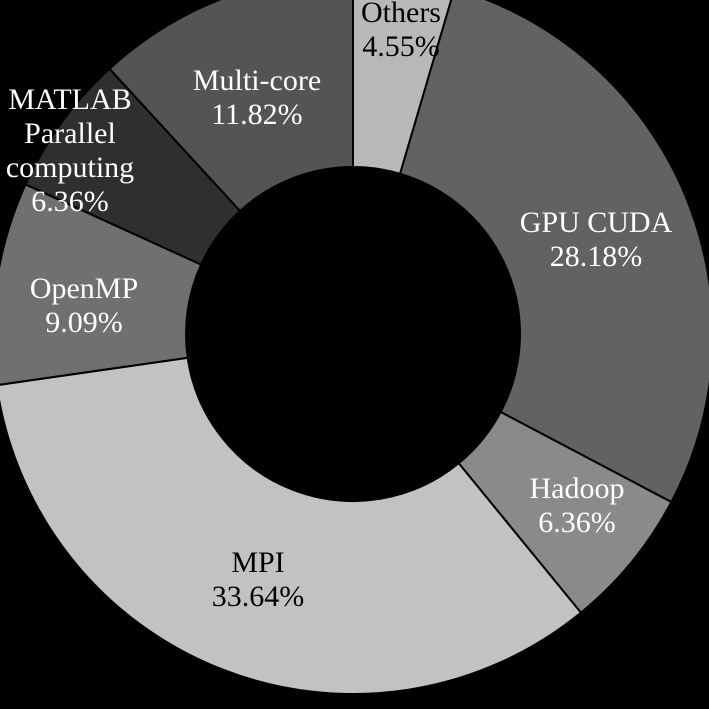 The height and width of the screenshot is (709, 709). Describe the element at coordinates (70, 167) in the screenshot. I see `slice-name-label: computing` at that location.